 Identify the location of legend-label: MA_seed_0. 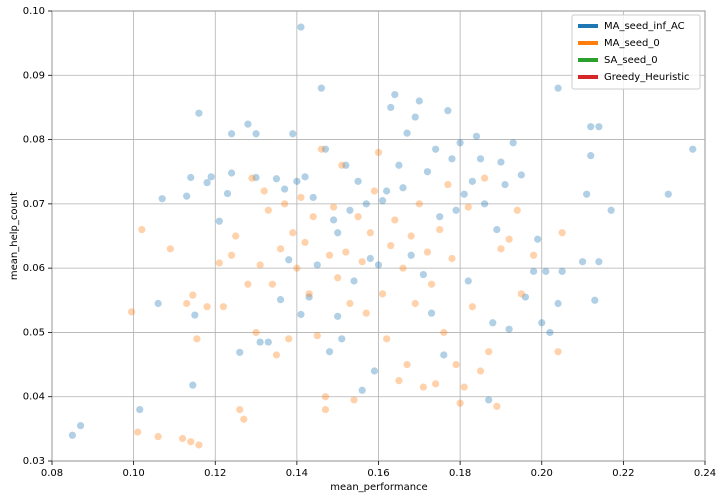
(632, 43).